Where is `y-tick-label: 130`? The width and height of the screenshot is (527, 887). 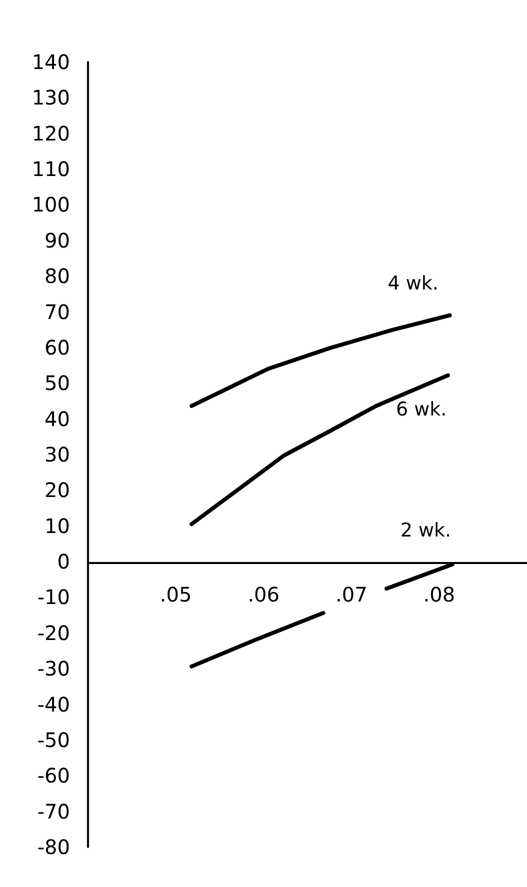
y-tick-label: 130 is located at coordinates (51, 98).